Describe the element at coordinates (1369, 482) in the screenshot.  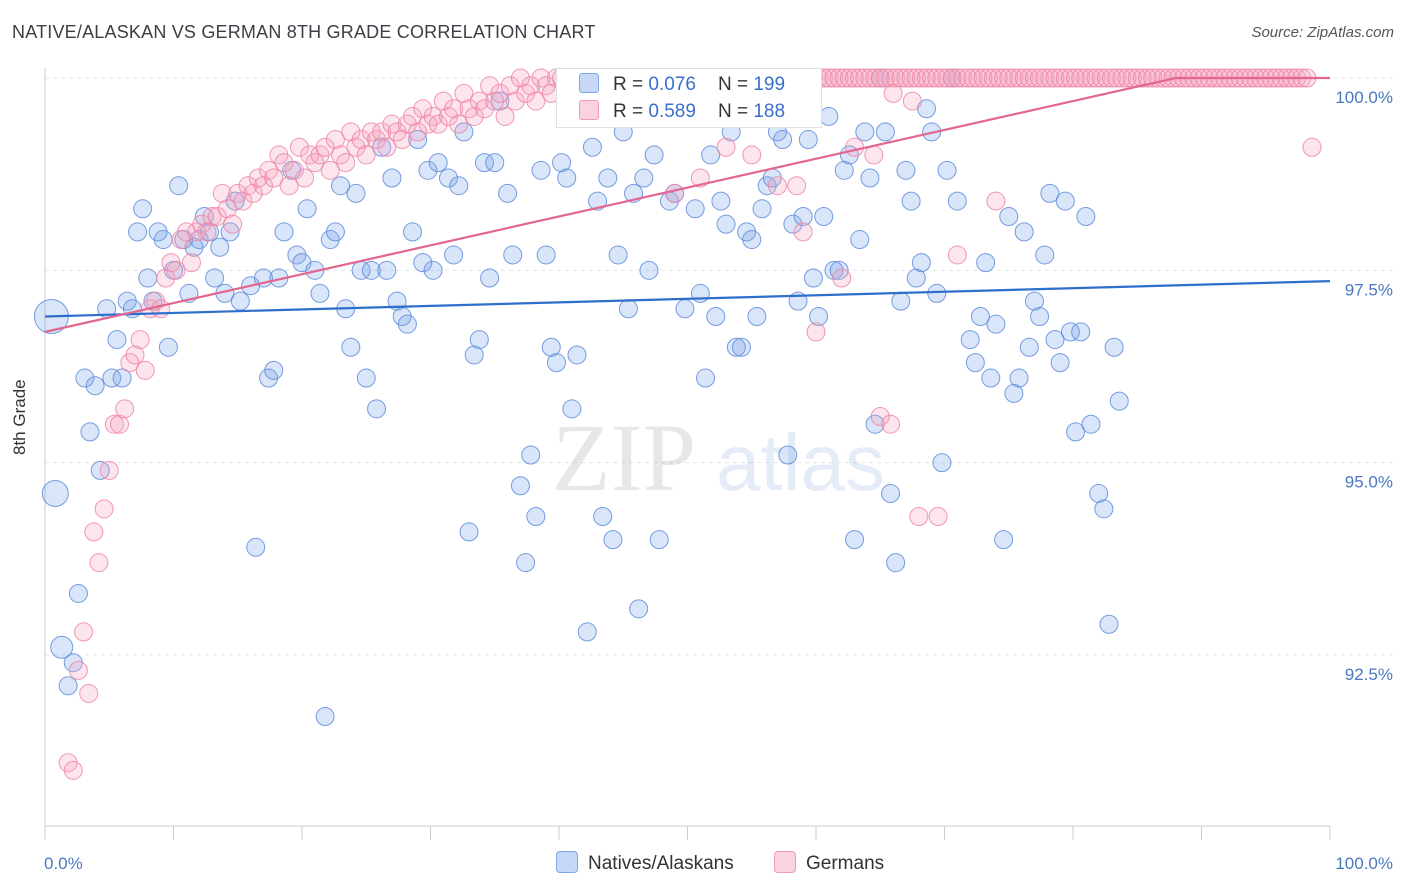
I see `y-tick-label: 95.0%` at that location.